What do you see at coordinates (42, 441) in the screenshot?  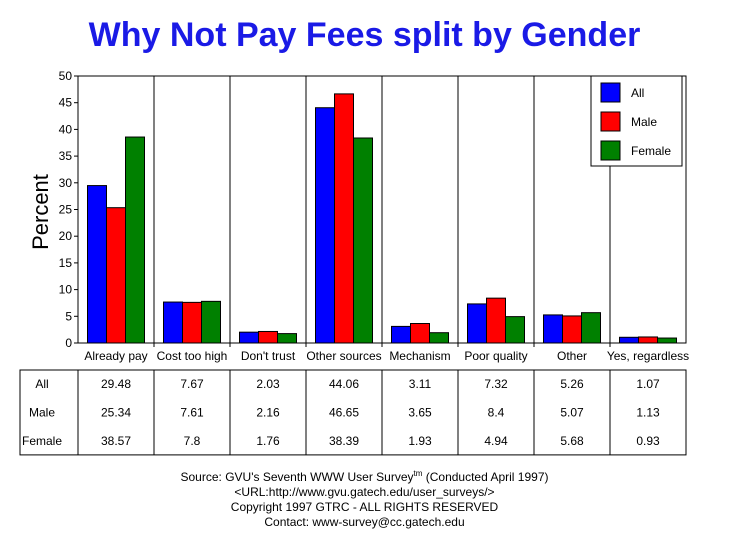 I see `table-row-label: Female` at bounding box center [42, 441].